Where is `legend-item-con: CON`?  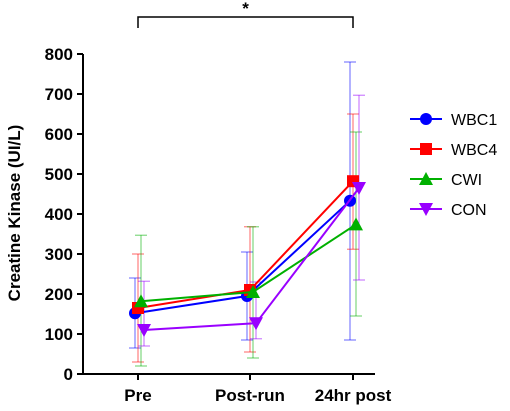
legend-item-con: CON is located at coordinates (448, 210).